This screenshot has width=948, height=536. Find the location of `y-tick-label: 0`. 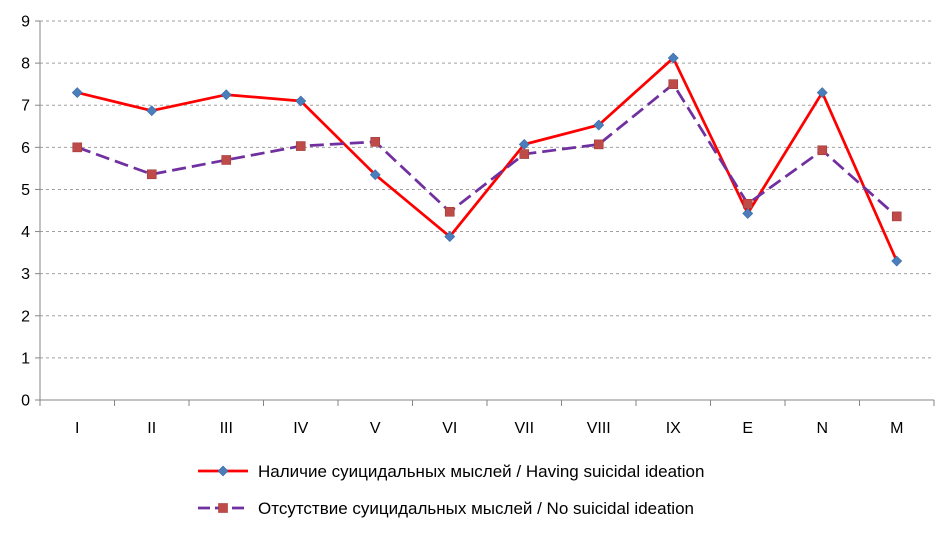

y-tick-label: 0 is located at coordinates (25, 401).